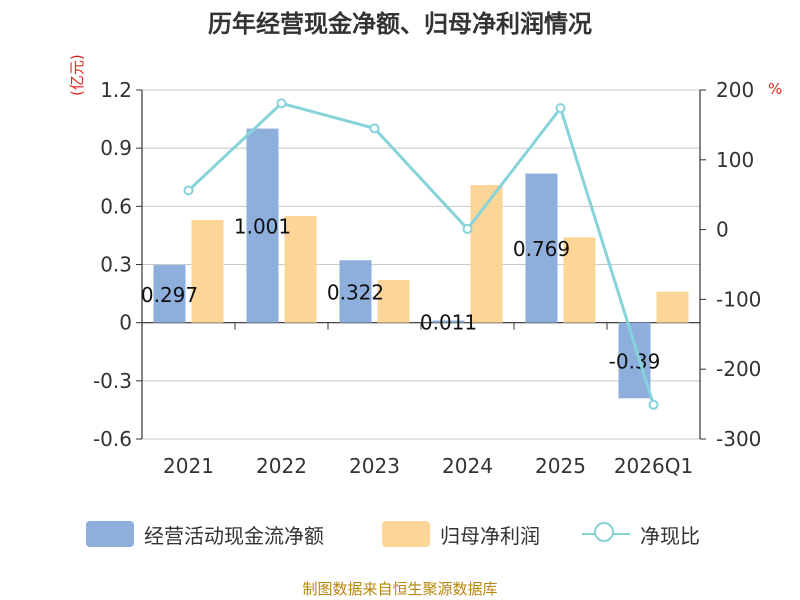 This screenshot has width=800, height=600. What do you see at coordinates (406, 534) in the screenshot?
I see `legend-swatch-net-profit` at bounding box center [406, 534].